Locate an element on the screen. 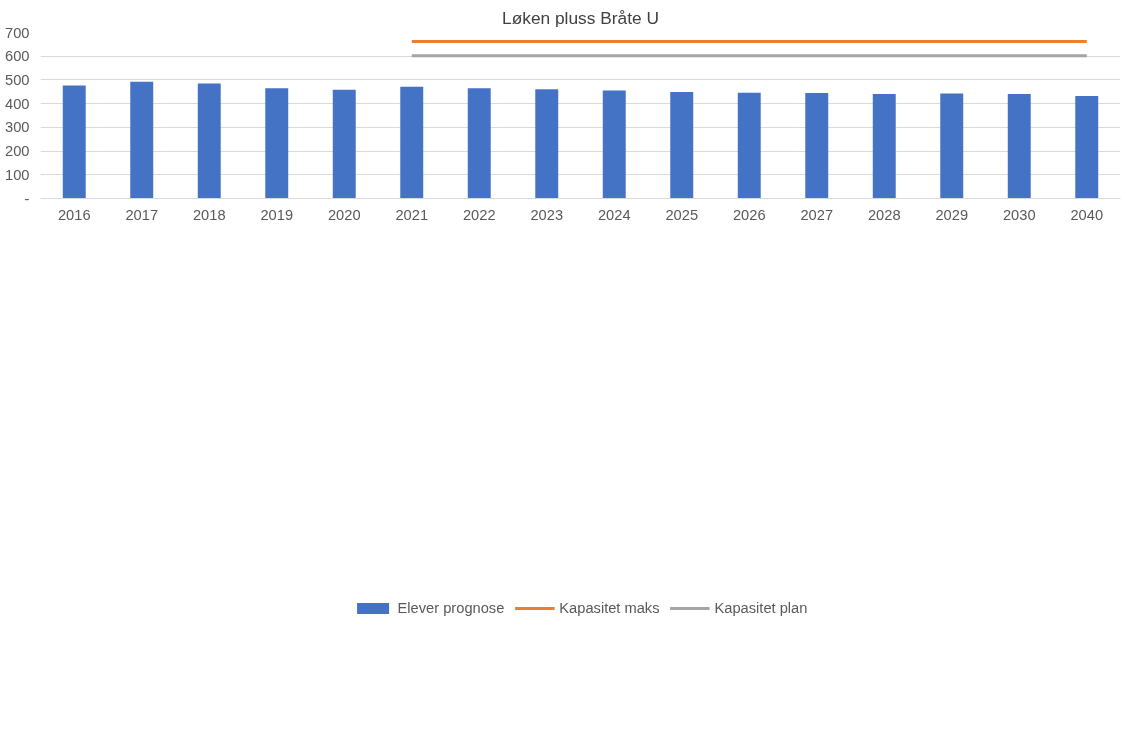  x-tick-label: 2026 is located at coordinates (749, 214).